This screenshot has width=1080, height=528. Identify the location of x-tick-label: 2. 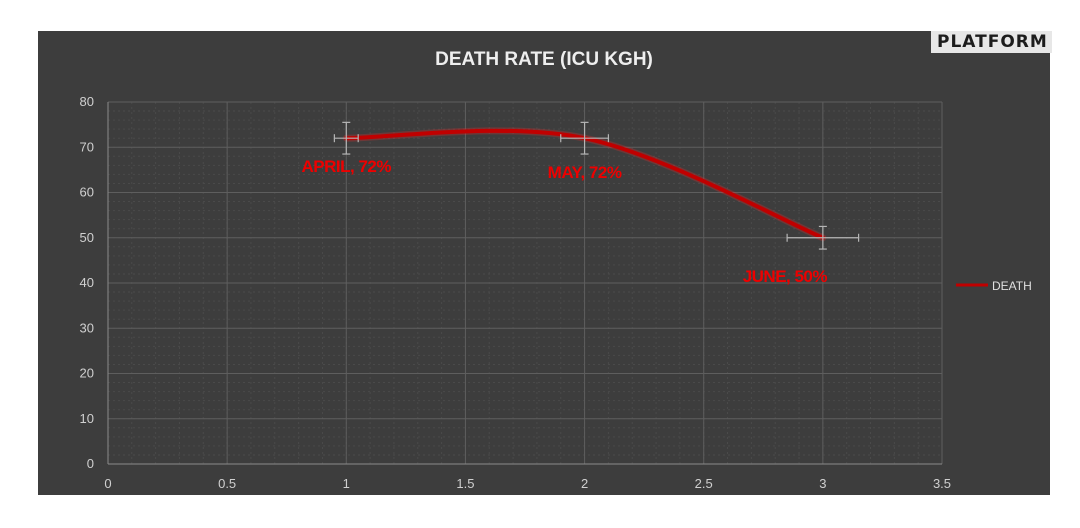
(584, 483).